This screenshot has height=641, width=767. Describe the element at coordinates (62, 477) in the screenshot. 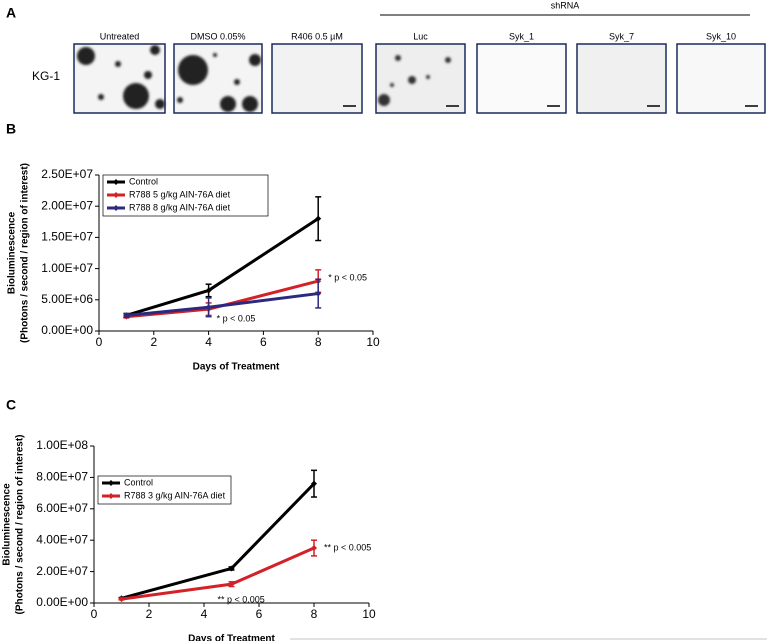

I see `y-tick-label: 8.00E+07` at that location.